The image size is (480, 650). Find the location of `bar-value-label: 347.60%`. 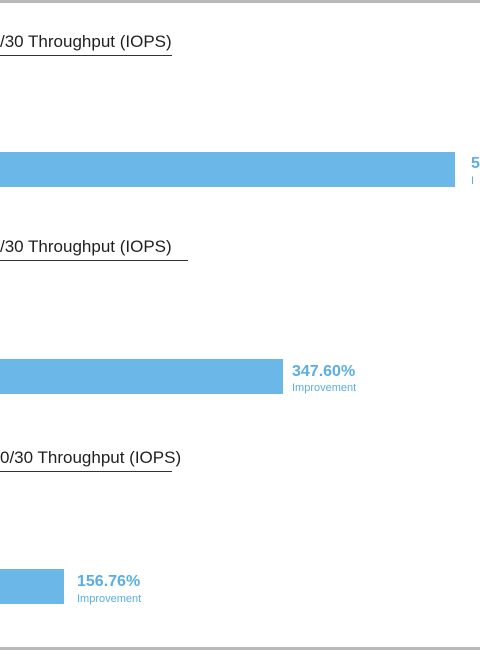

bar-value-label: 347.60% is located at coordinates (324, 371).